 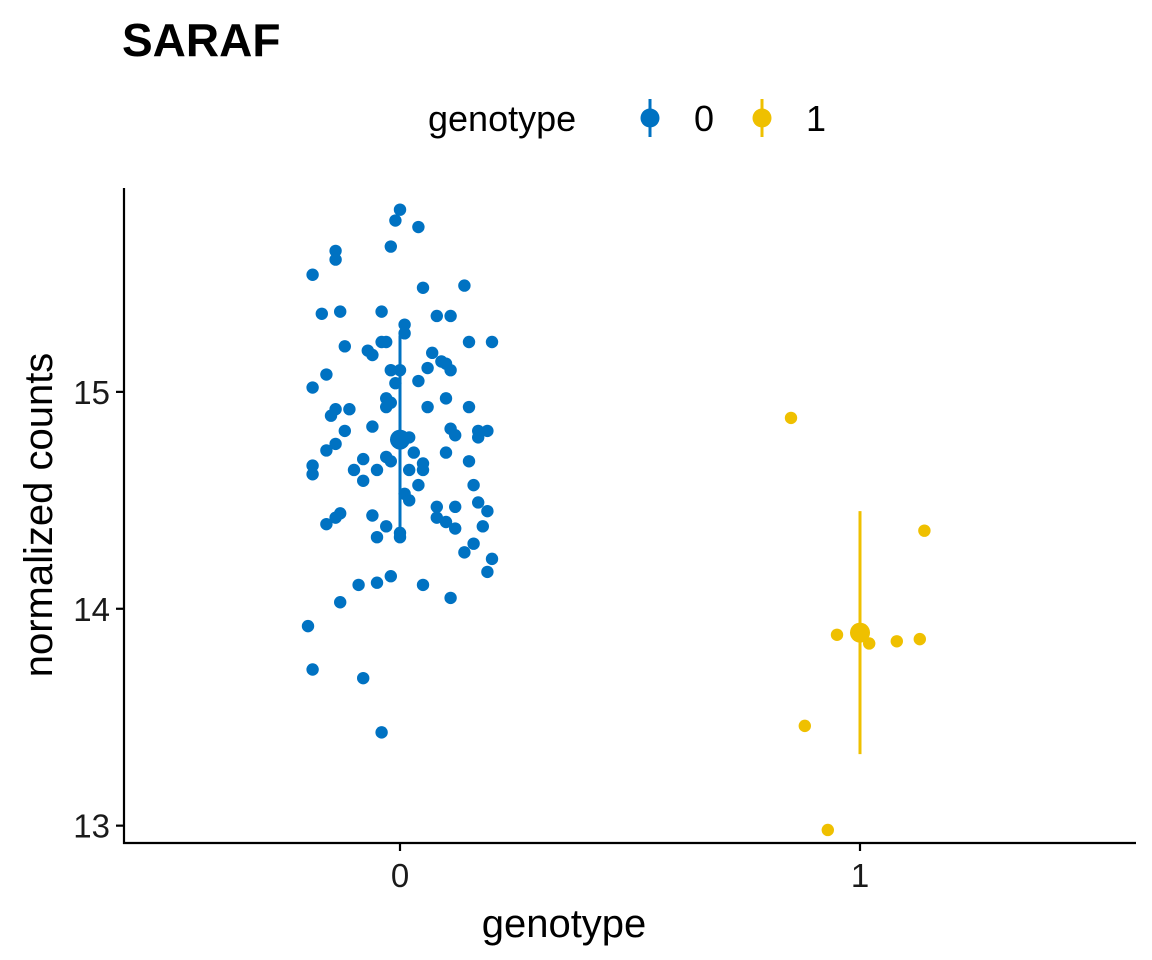 I want to click on y-tick-label-14: 14, so click(x=91, y=609).